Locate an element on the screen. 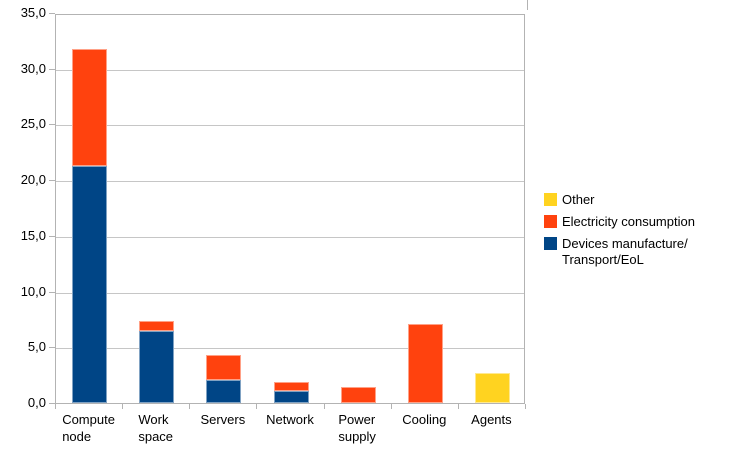 This screenshot has width=735, height=466. category-label: Cooling is located at coordinates (424, 419).